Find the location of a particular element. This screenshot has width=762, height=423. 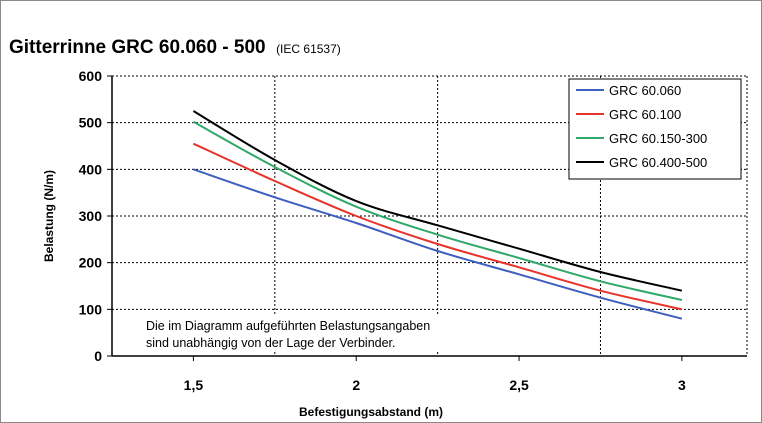

chart-title-standard: (IEC 61537) is located at coordinates (308, 49).